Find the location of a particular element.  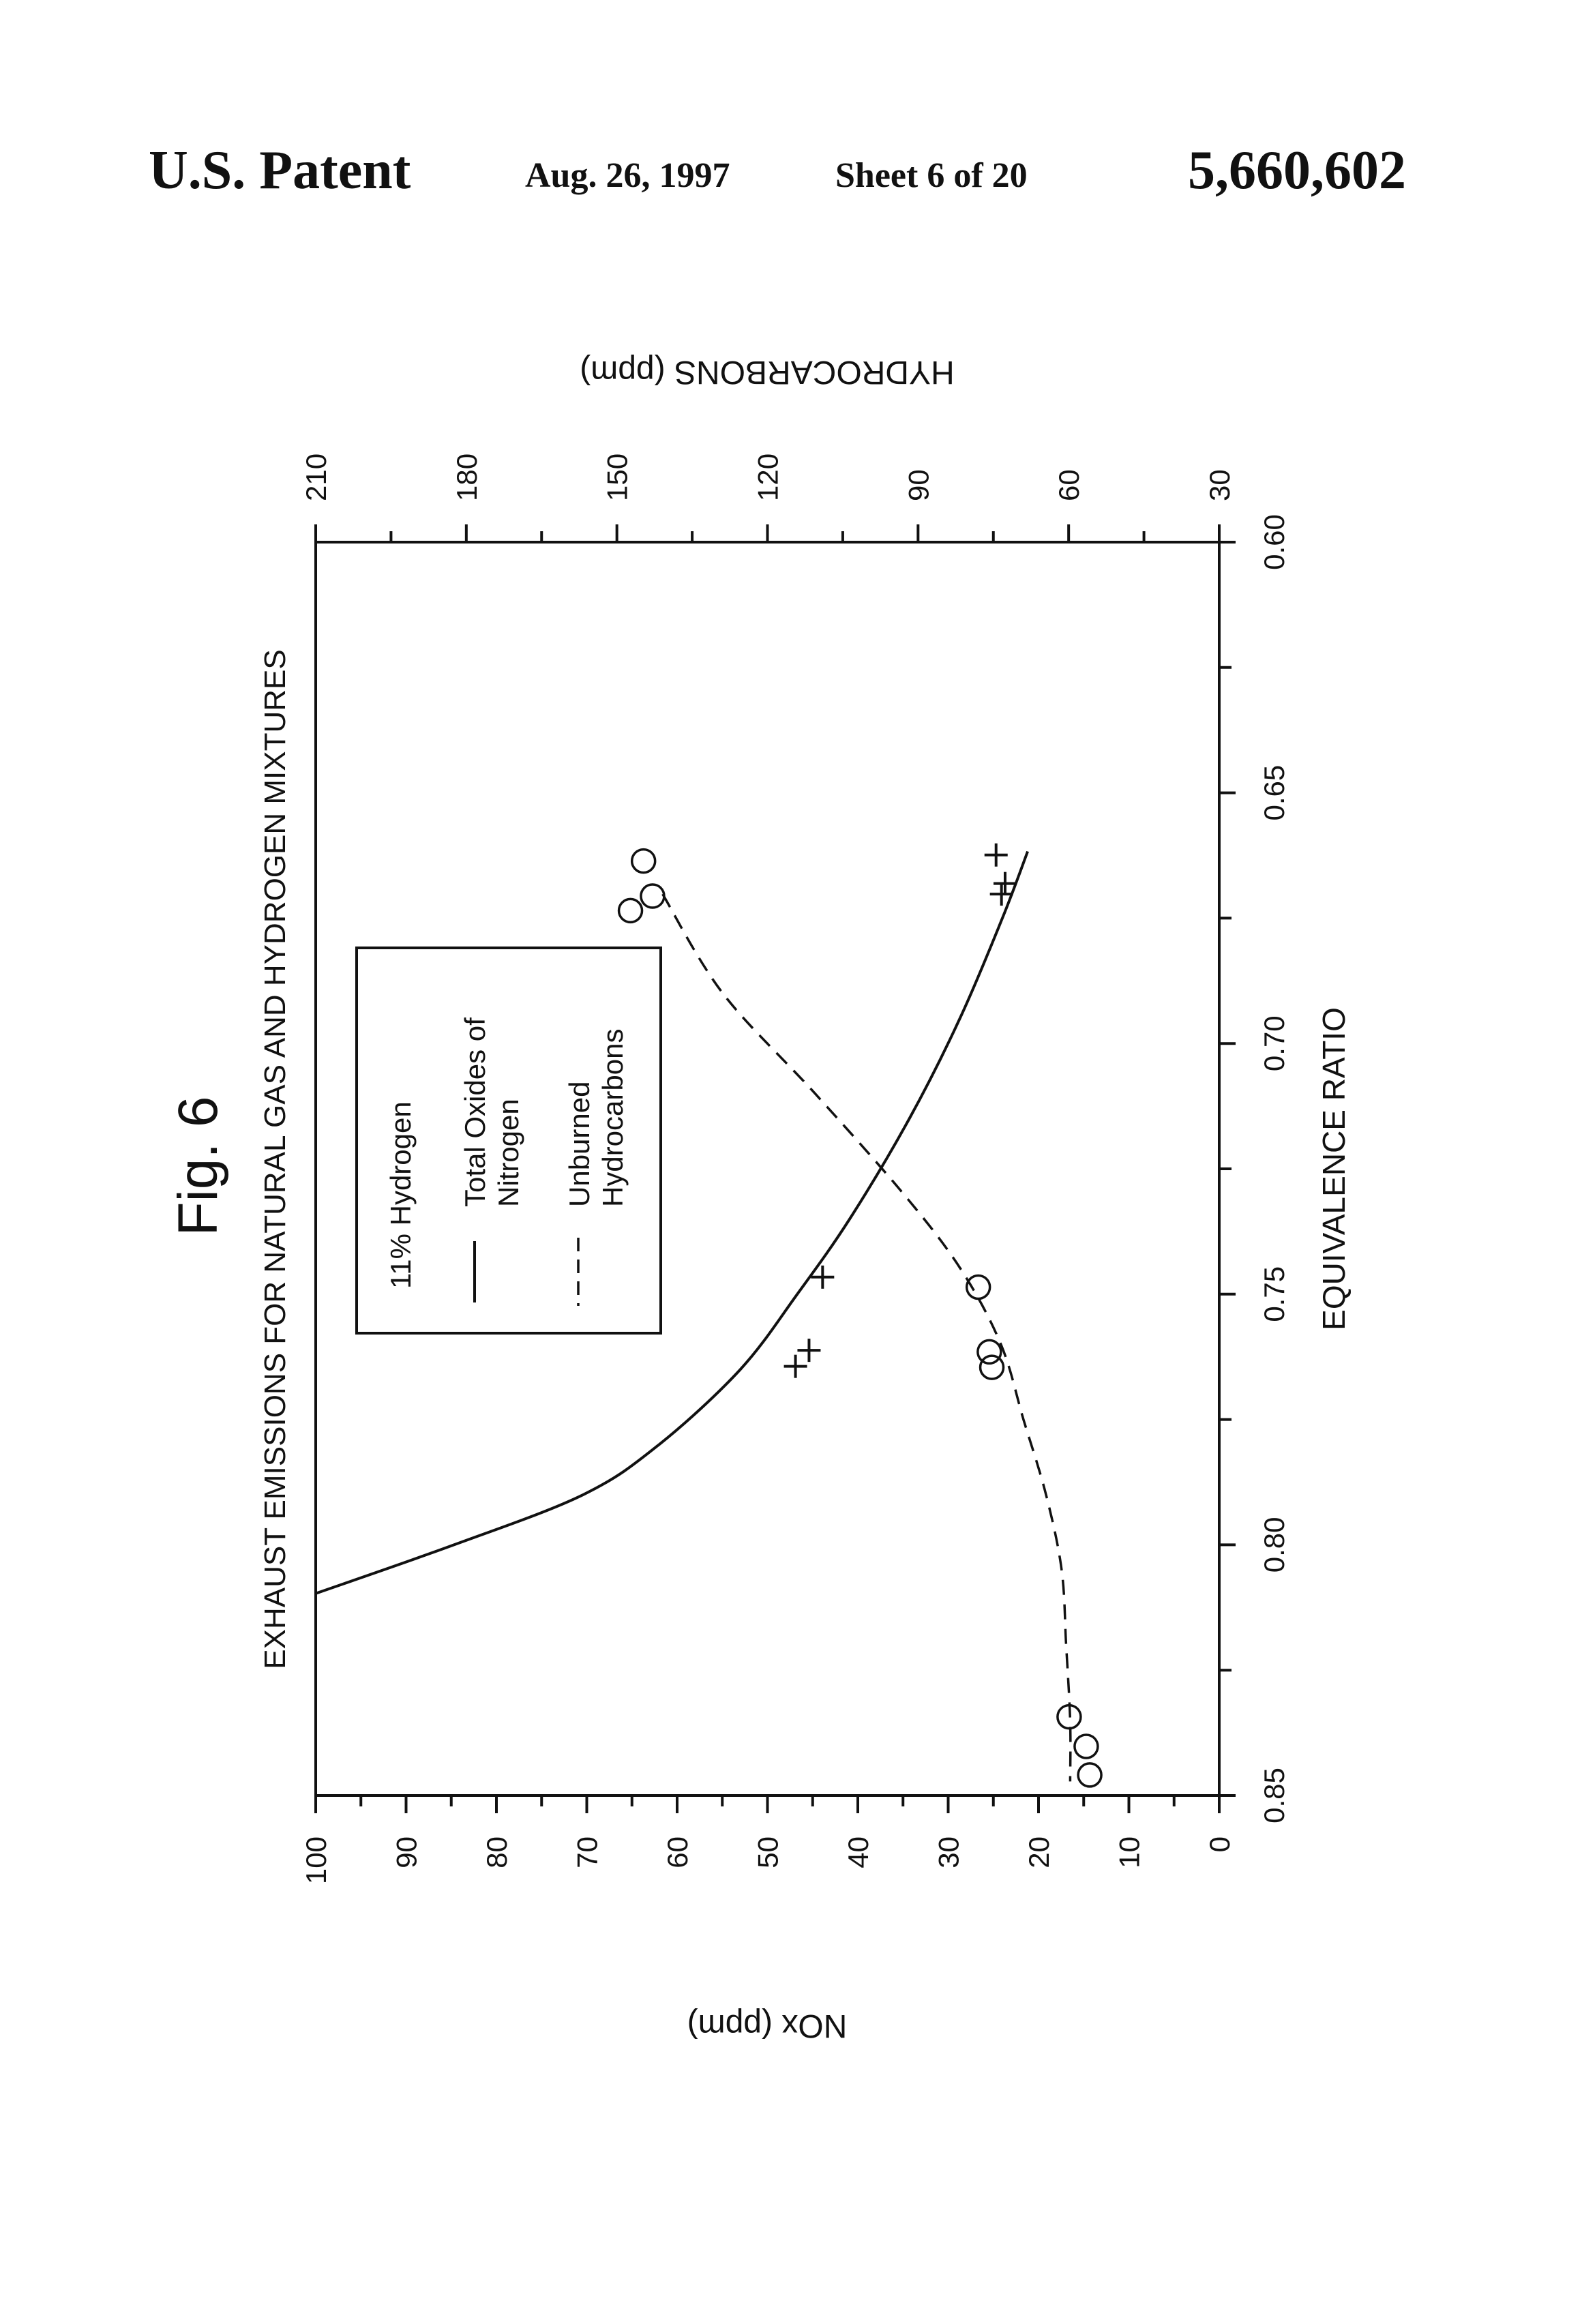

nox-tick-label: 60 is located at coordinates (677, 1852).